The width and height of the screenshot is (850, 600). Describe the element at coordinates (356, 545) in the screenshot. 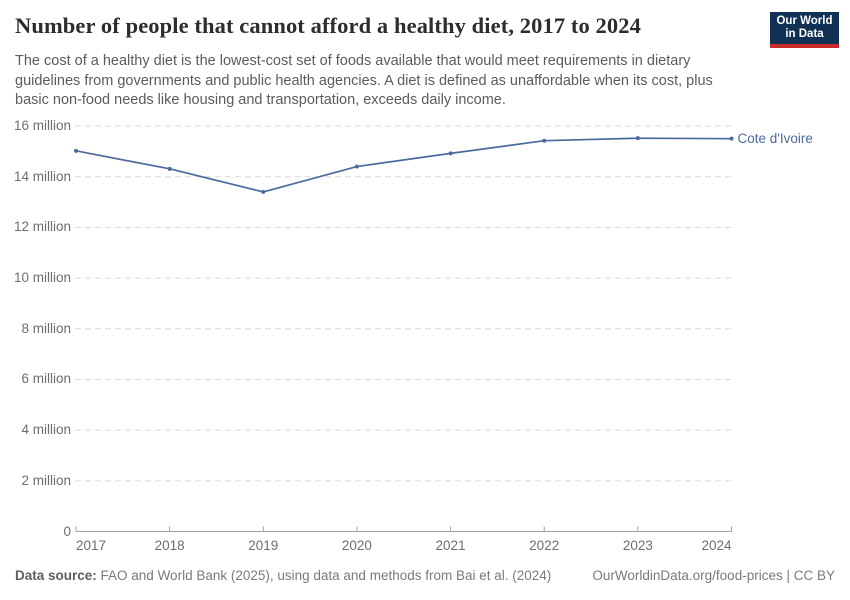

I see `x-axis-tick-label: 2020` at that location.